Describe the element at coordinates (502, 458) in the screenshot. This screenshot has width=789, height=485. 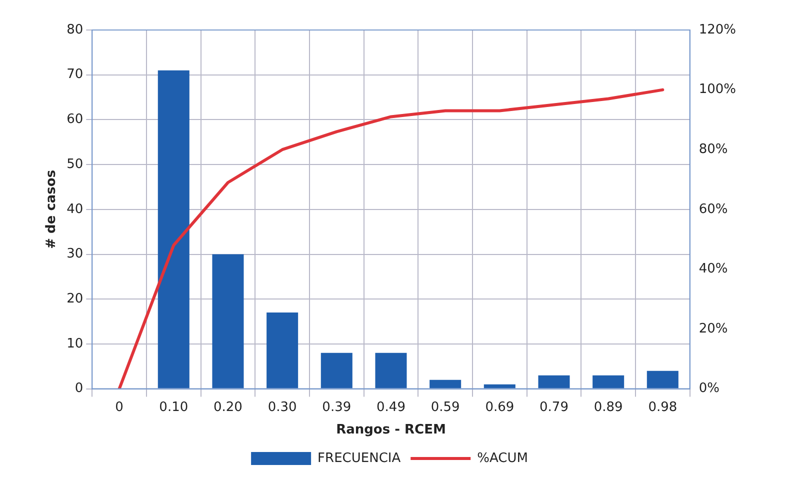
I see `legend-label: %ACUM` at that location.